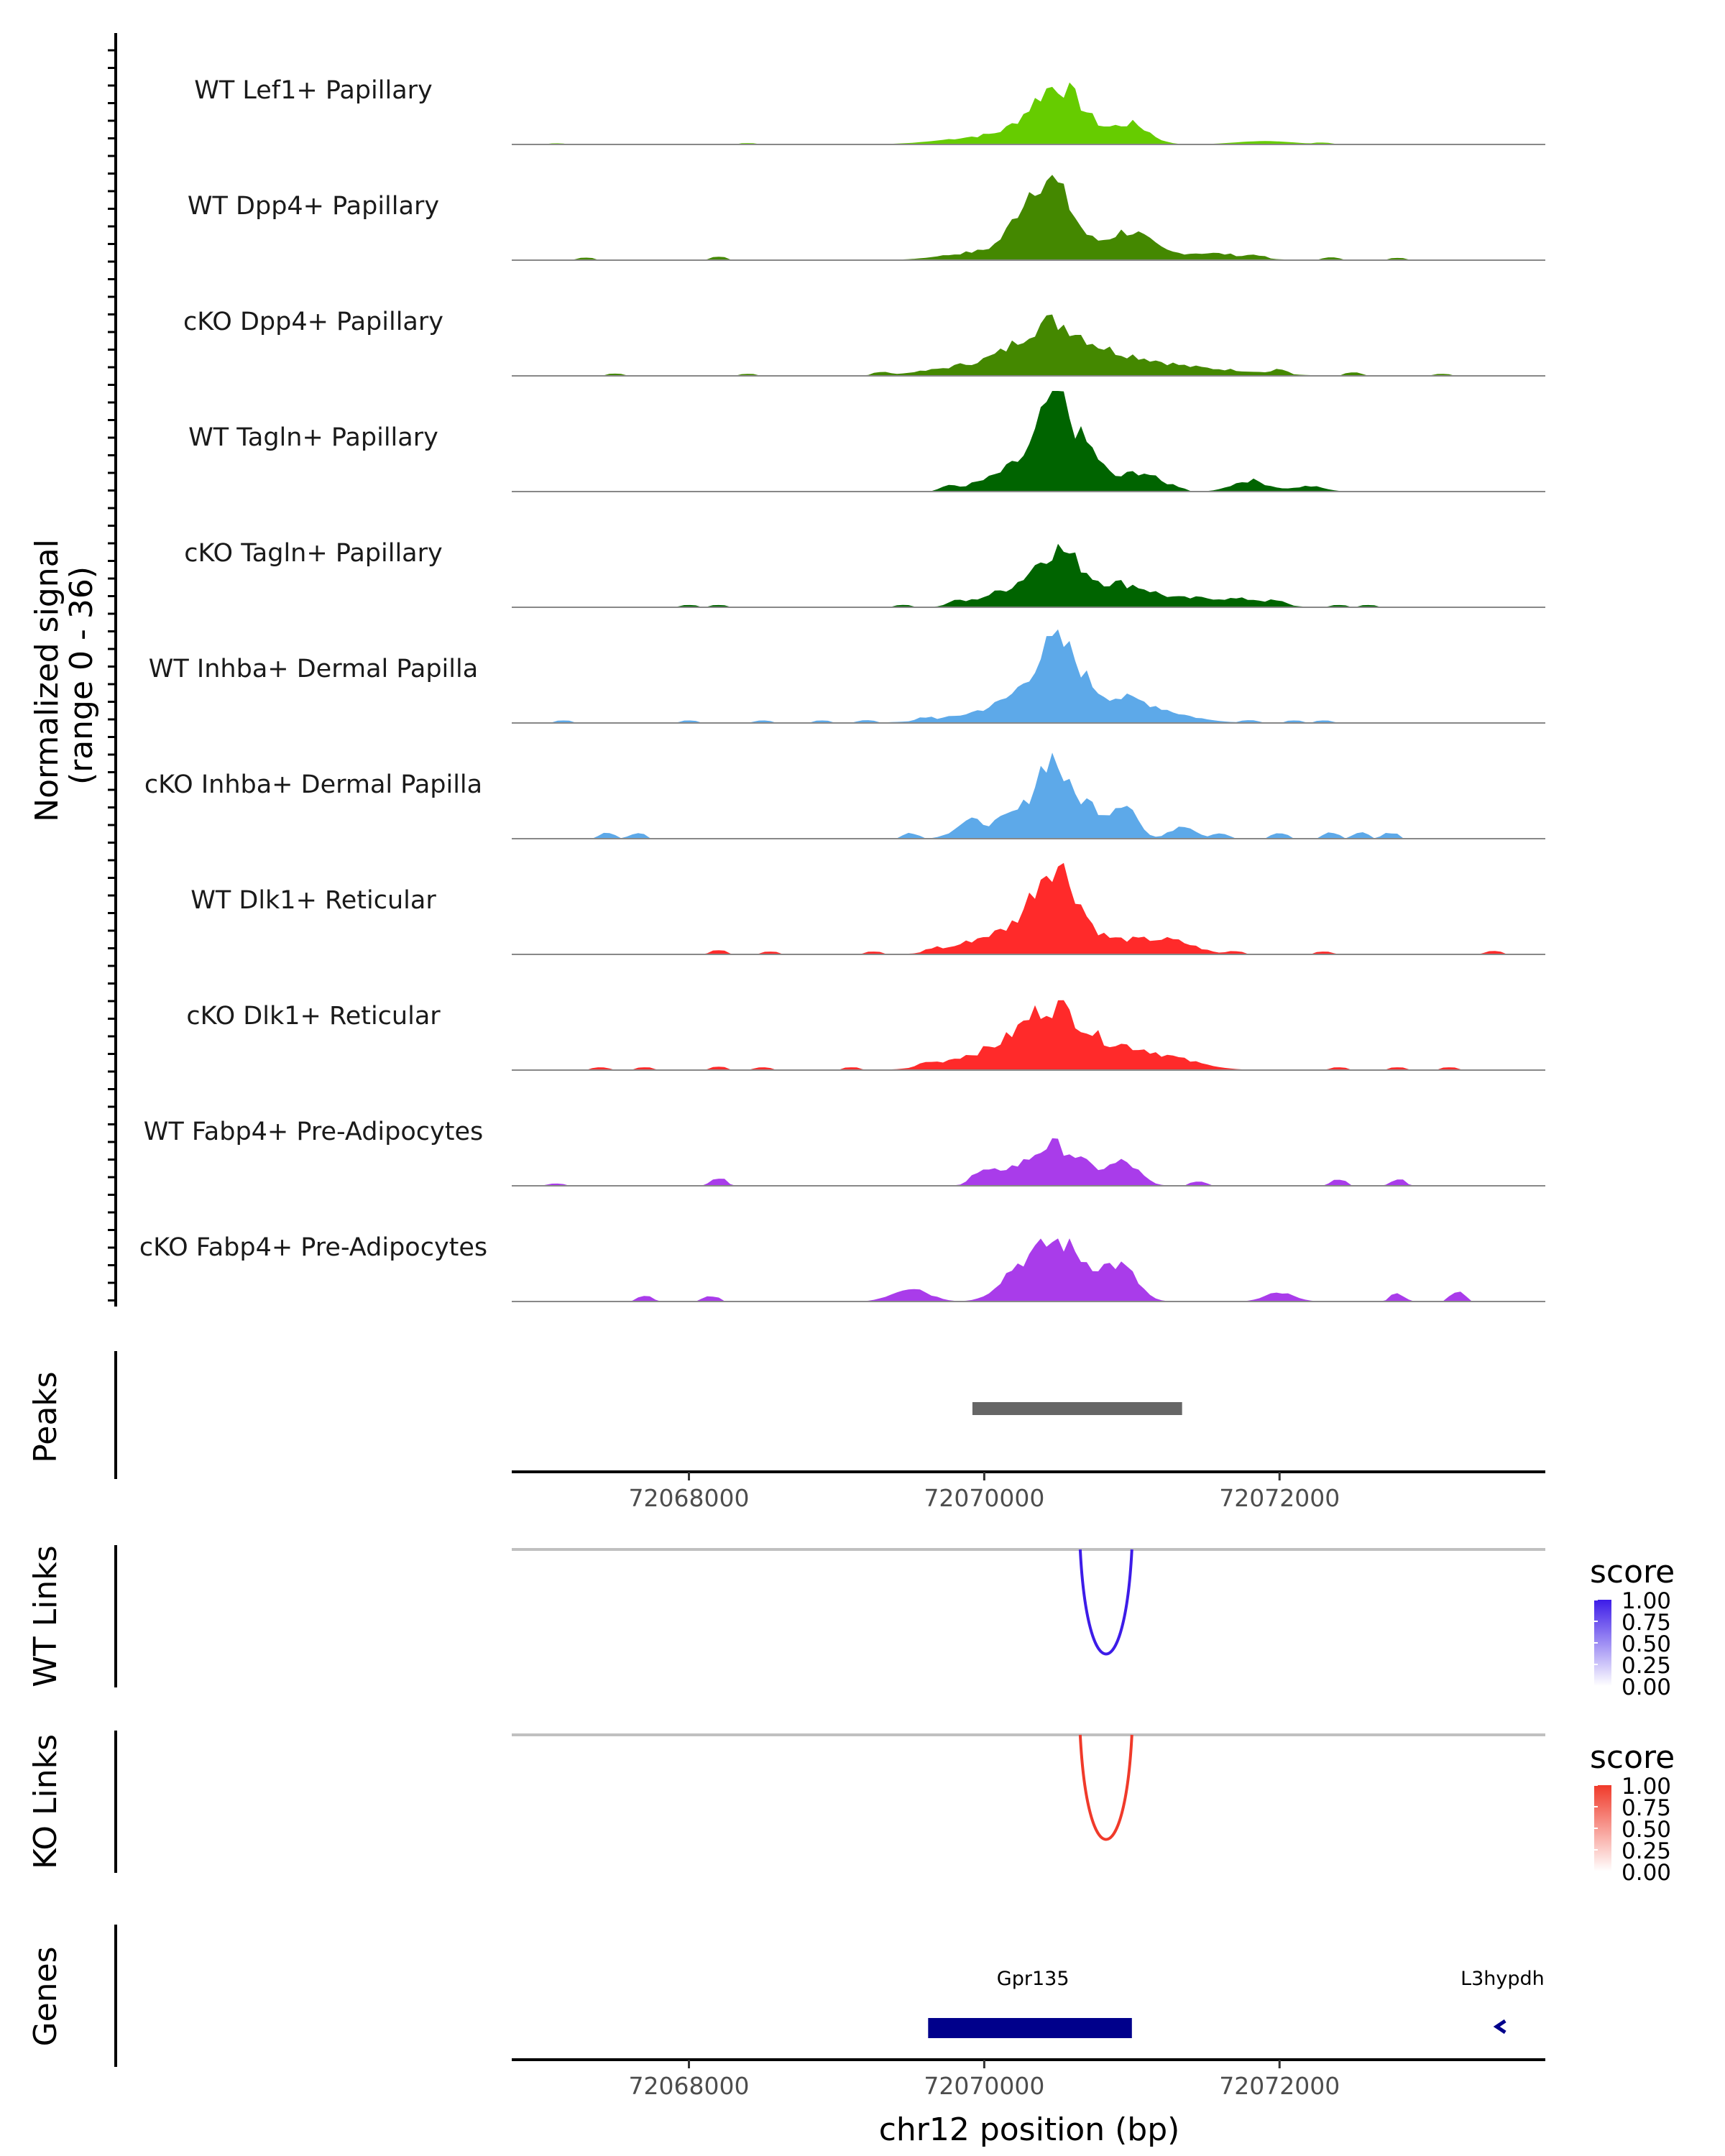 The image size is (1725, 2156). I want to click on link-track-label: WT Links, so click(45, 1616).